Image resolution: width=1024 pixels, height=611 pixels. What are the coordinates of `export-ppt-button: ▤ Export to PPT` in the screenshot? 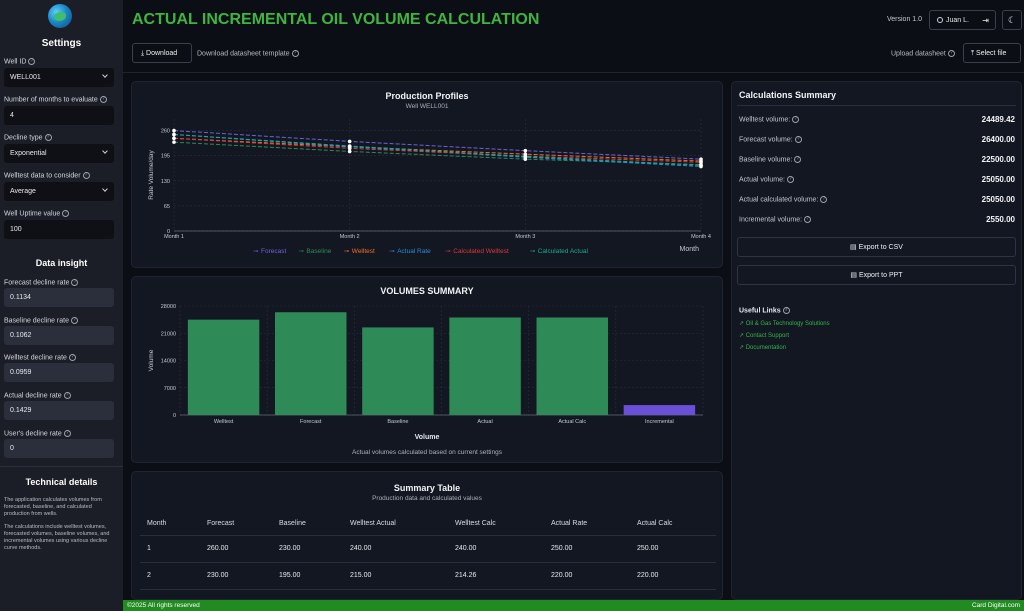 It's located at (876, 275).